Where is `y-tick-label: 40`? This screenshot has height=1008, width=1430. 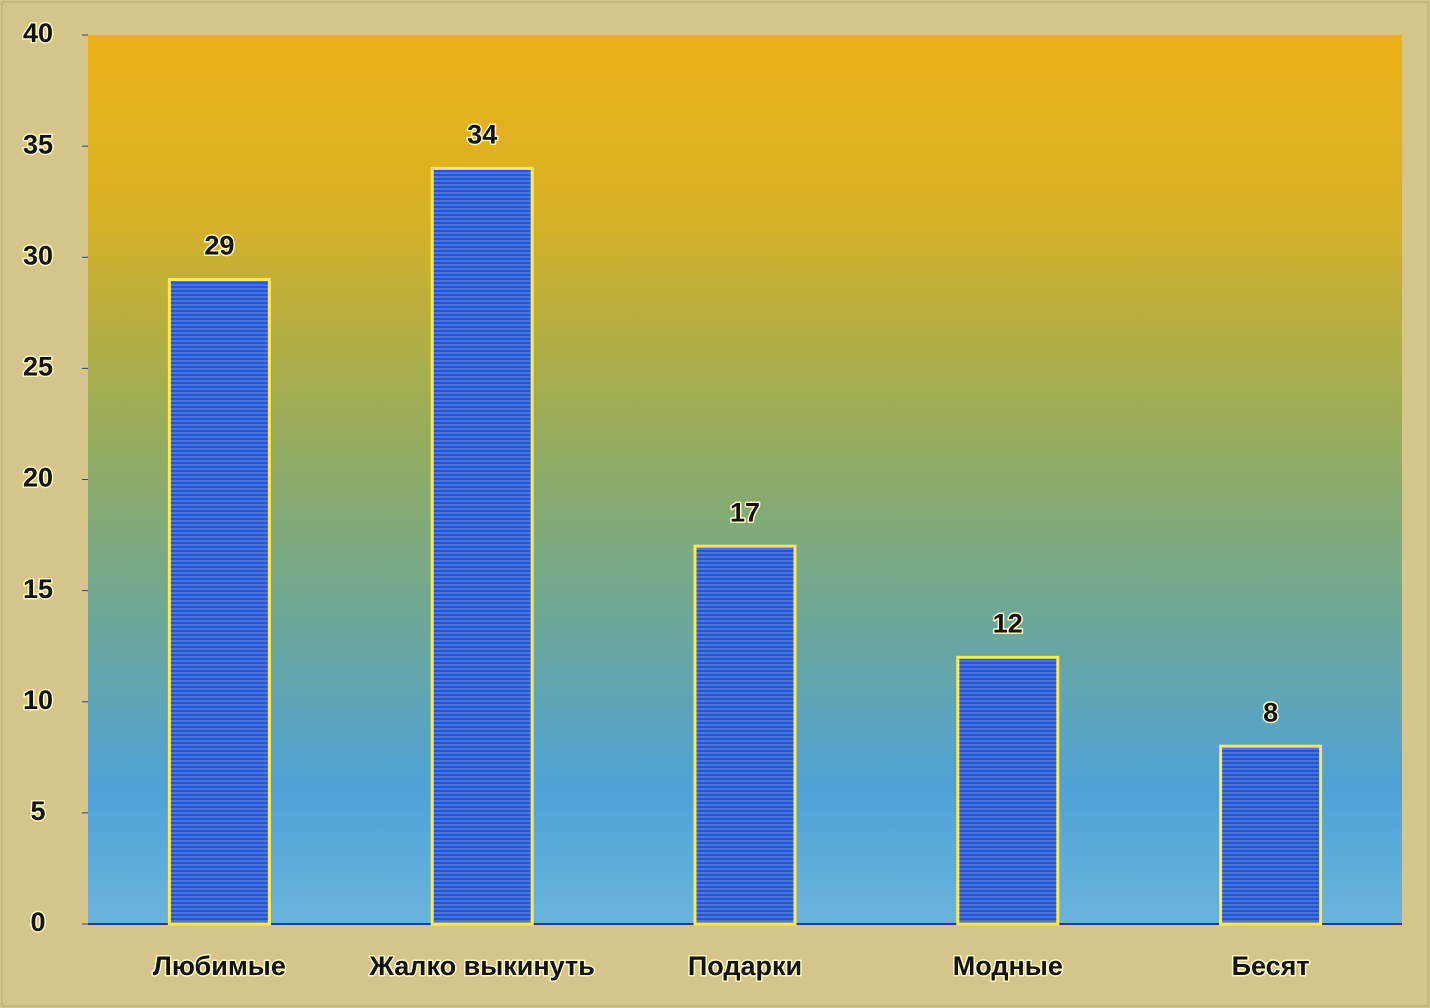 y-tick-label: 40 is located at coordinates (38, 33).